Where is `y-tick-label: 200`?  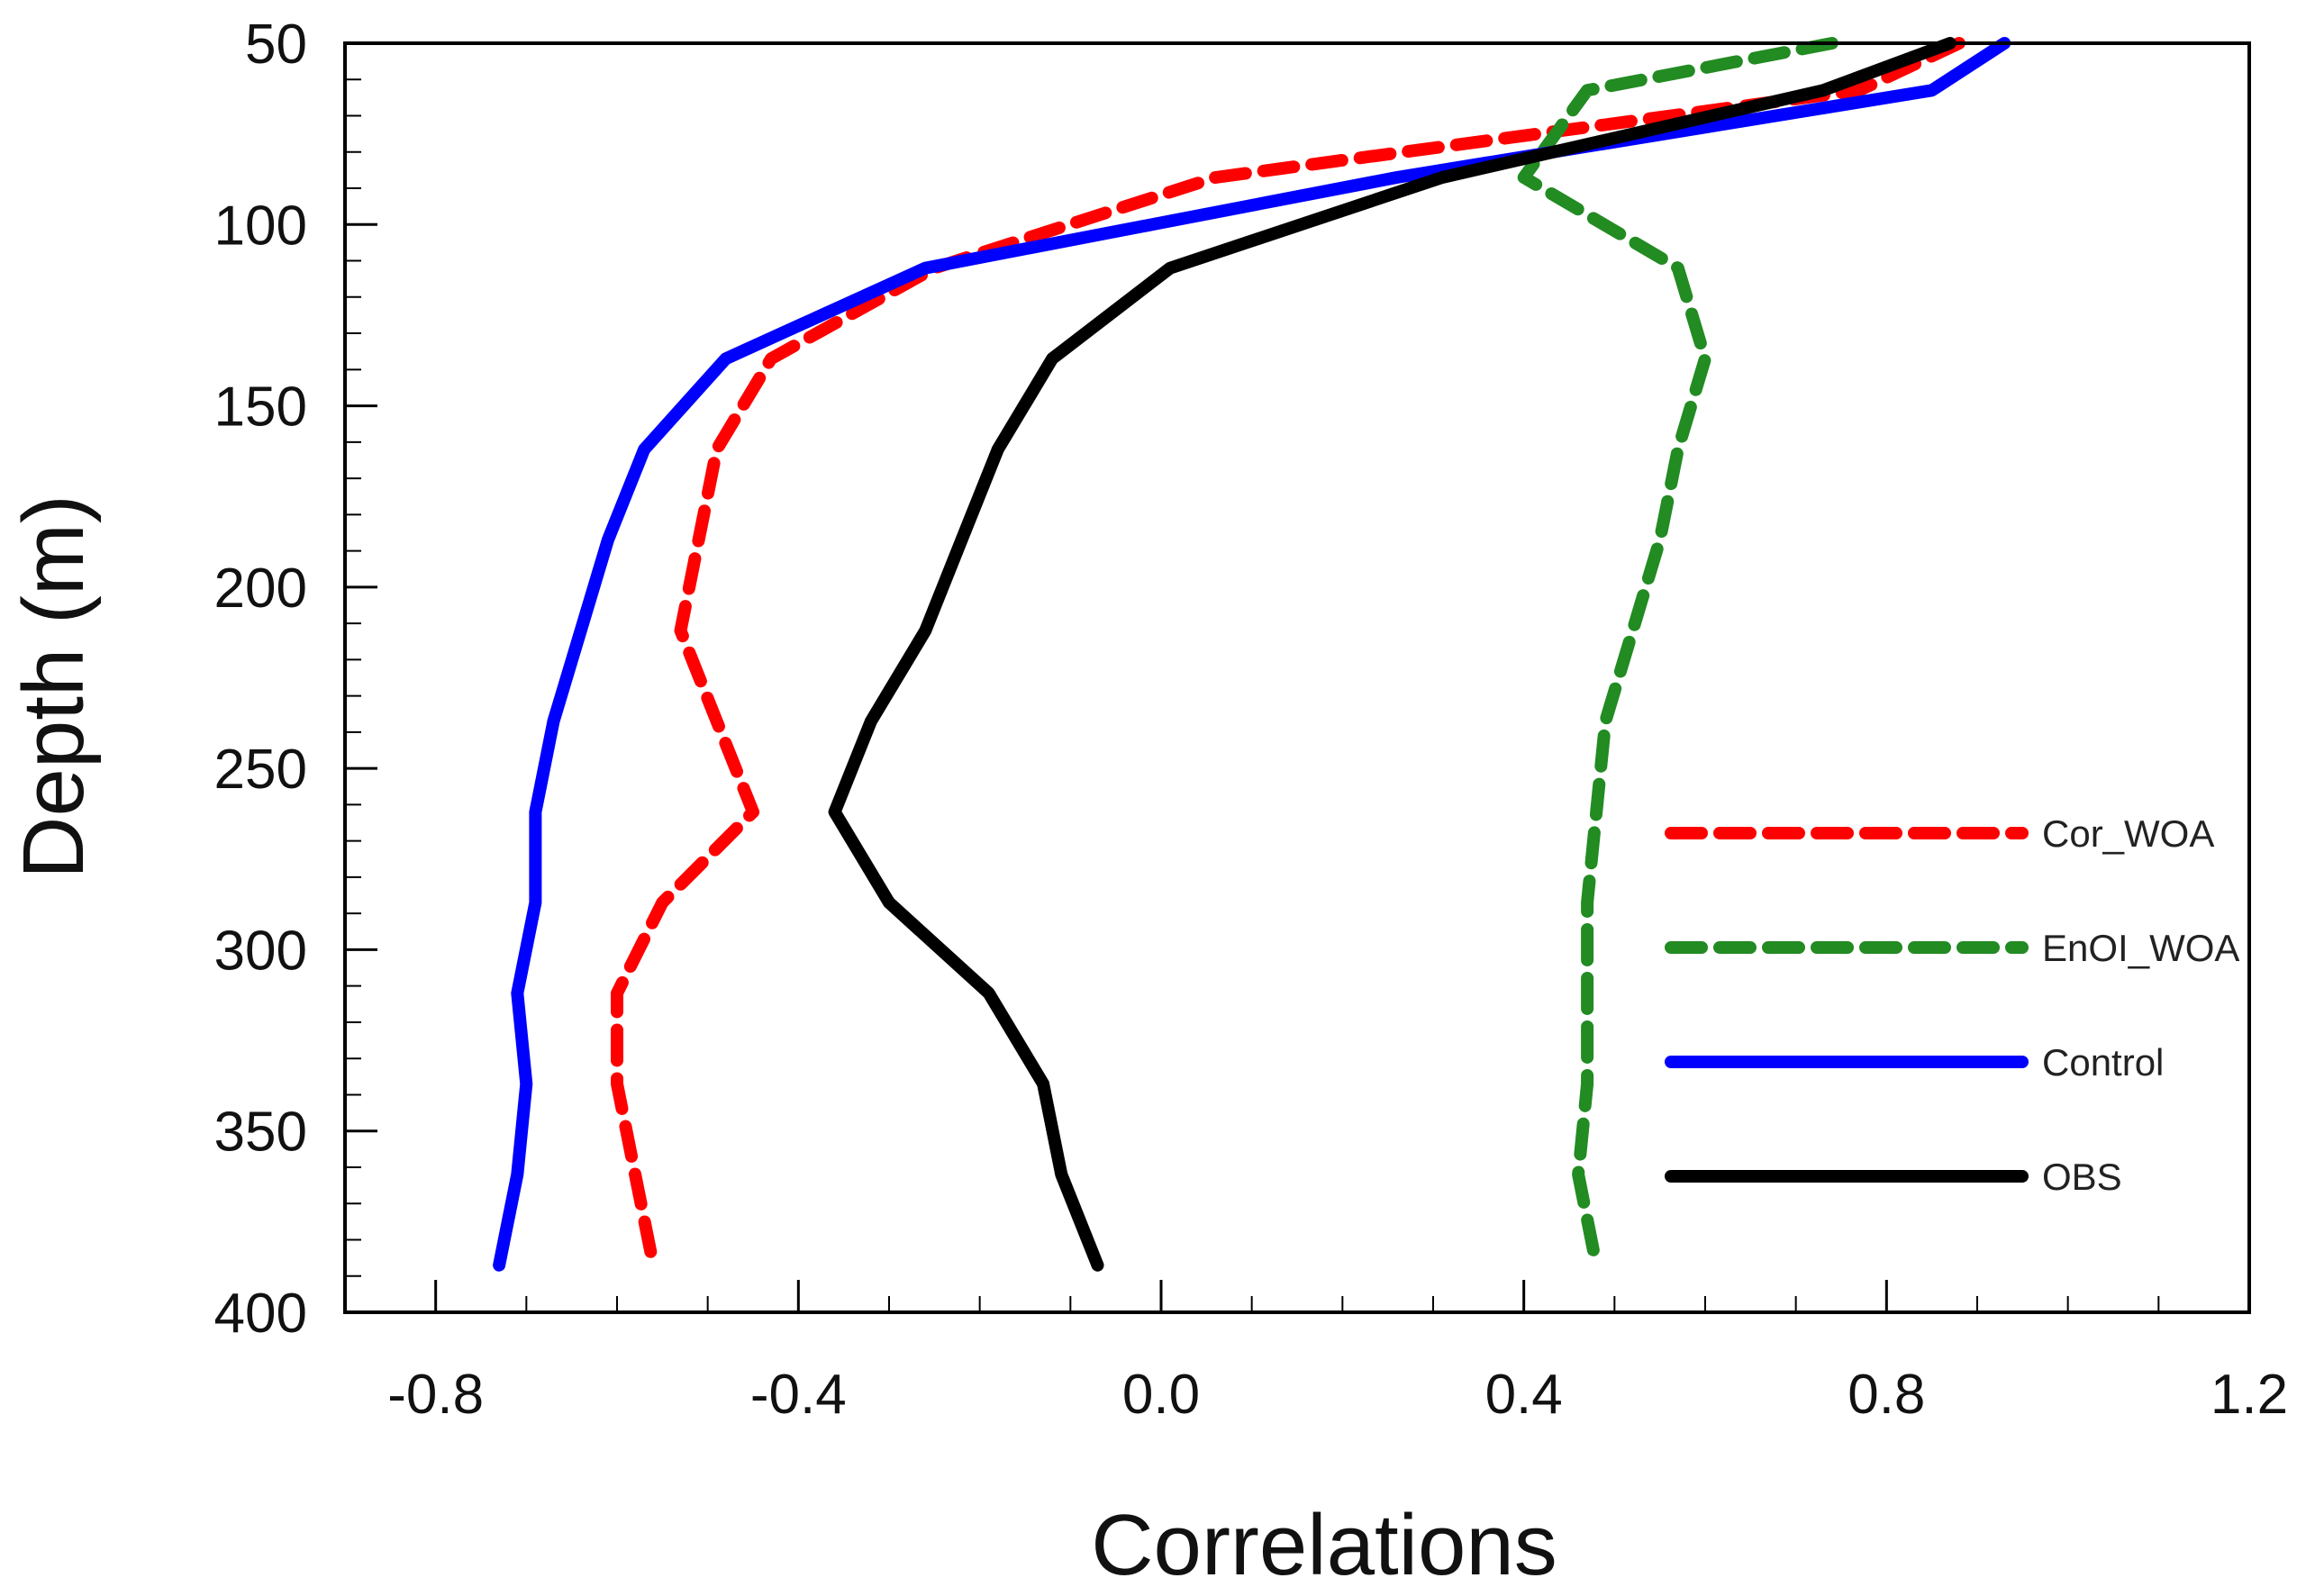
y-tick-label: 200 is located at coordinates (260, 589).